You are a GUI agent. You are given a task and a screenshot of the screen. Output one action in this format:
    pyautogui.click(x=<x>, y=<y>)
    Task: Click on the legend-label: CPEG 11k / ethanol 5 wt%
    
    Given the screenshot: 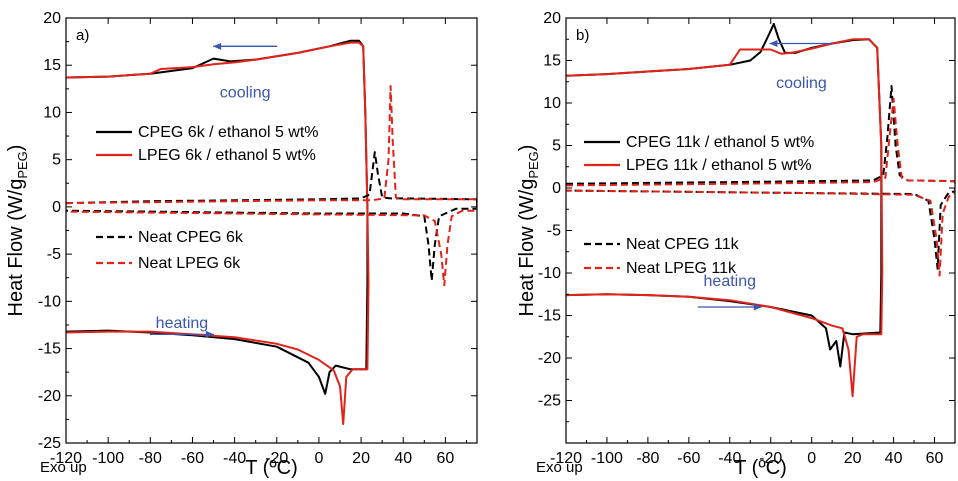 What is the action you would take?
    pyautogui.click(x=720, y=142)
    